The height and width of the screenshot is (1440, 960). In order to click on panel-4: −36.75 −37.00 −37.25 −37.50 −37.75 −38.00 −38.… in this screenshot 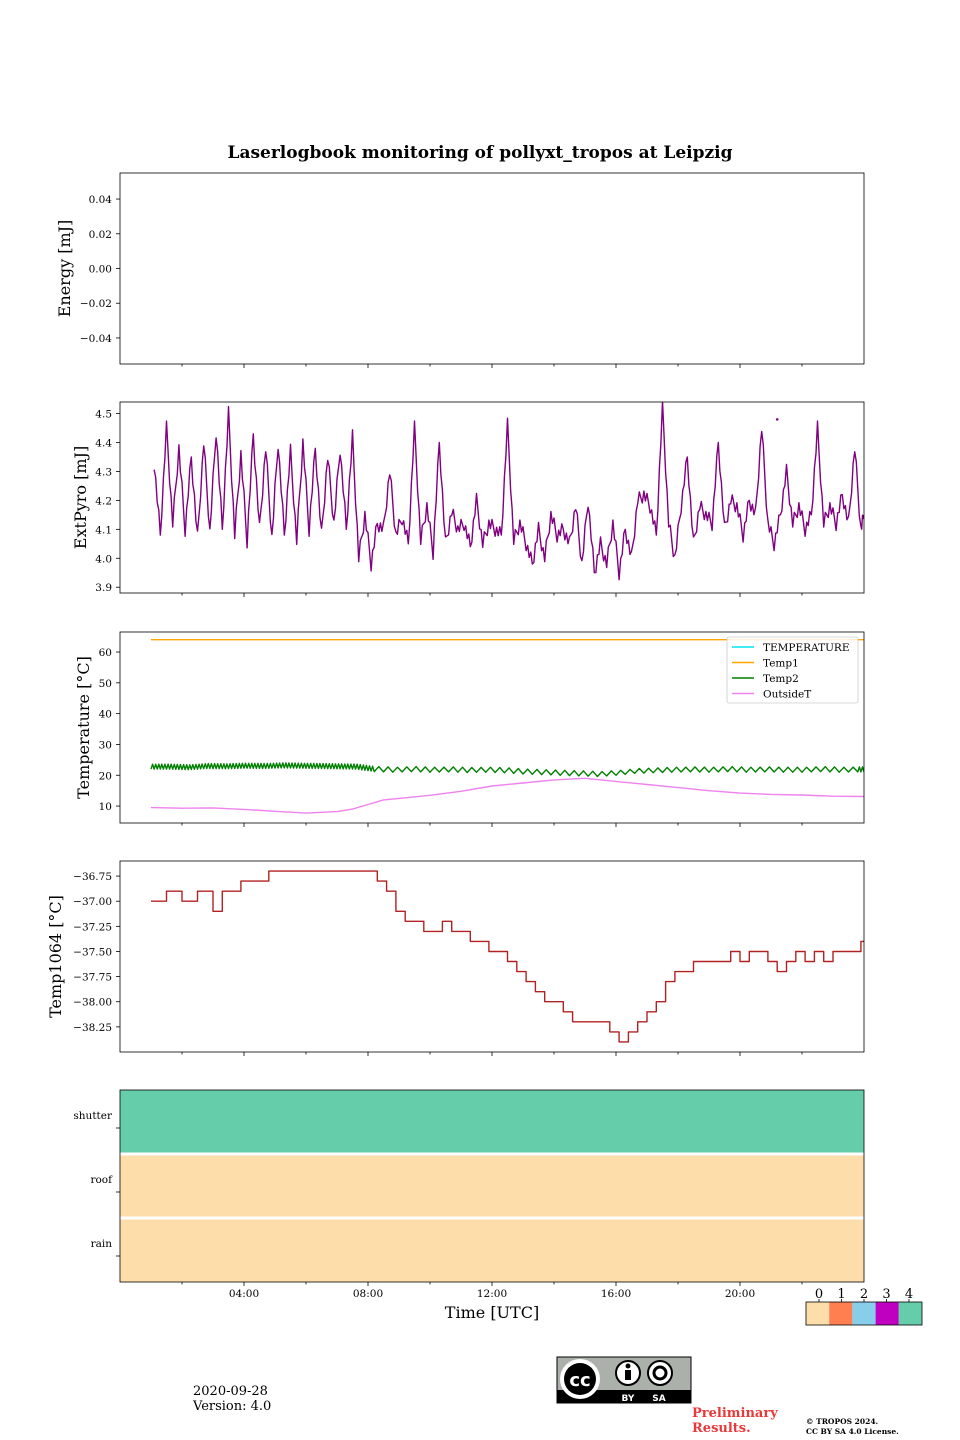, I will do `click(455, 958)`.